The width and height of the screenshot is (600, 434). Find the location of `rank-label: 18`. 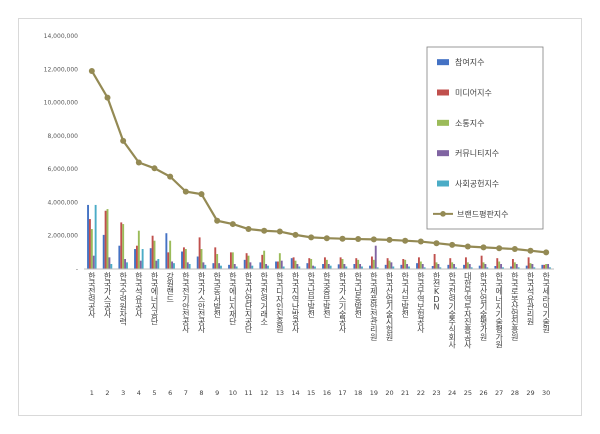

rank-label: 18 is located at coordinates (358, 393).